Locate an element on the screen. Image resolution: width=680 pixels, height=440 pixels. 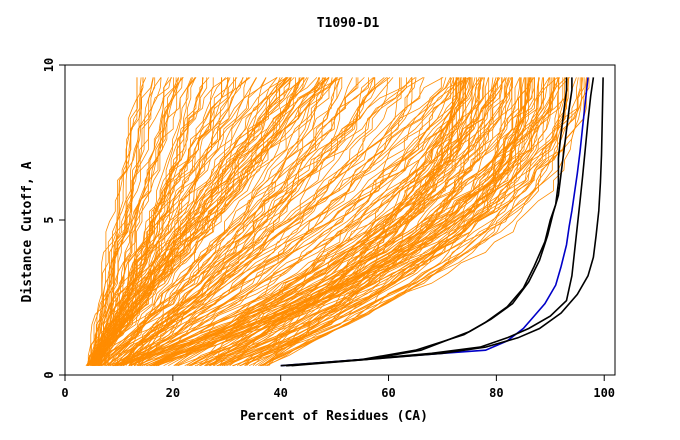
y-tick-label: 5 is located at coordinates (49, 219).